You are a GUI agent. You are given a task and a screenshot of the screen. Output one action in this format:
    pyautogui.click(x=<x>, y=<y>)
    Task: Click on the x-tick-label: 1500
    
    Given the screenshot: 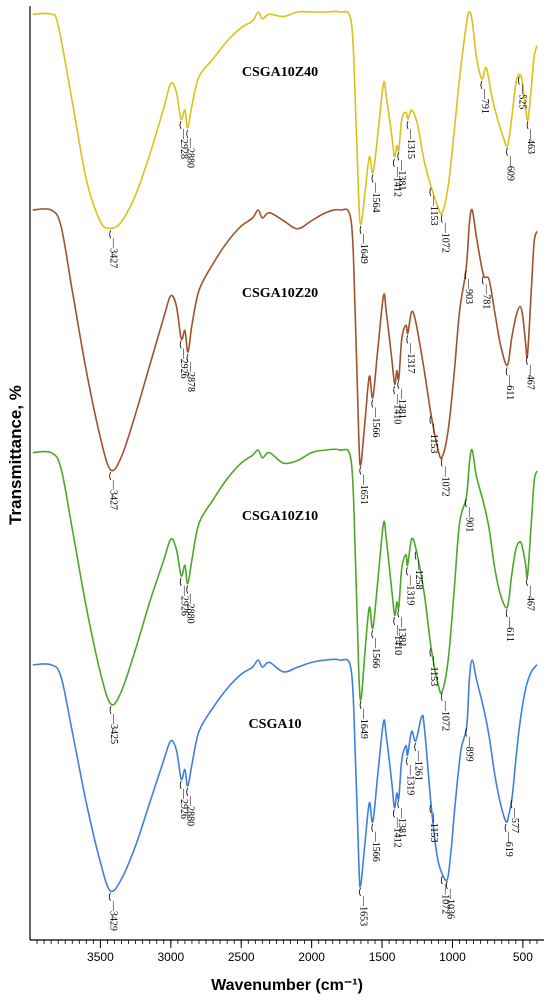 What is the action you would take?
    pyautogui.click(x=382, y=957)
    